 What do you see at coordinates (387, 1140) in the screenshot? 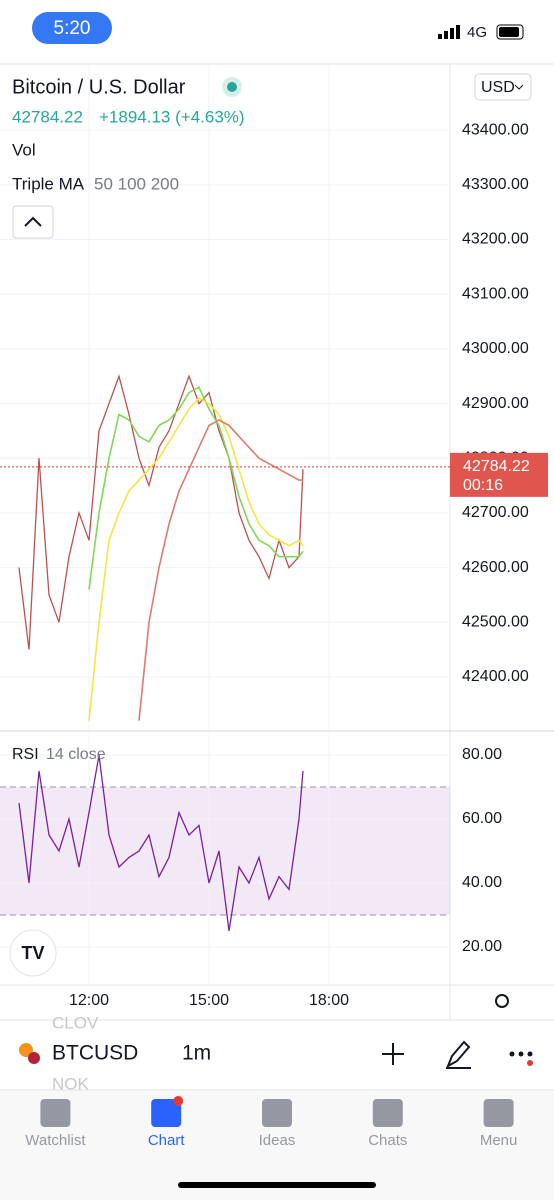
I see `tab-label: Chats` at bounding box center [387, 1140].